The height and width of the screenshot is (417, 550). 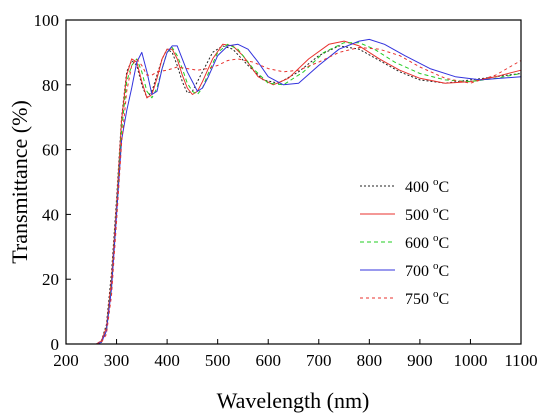 I want to click on y-tick-label: 40, so click(x=50, y=214).